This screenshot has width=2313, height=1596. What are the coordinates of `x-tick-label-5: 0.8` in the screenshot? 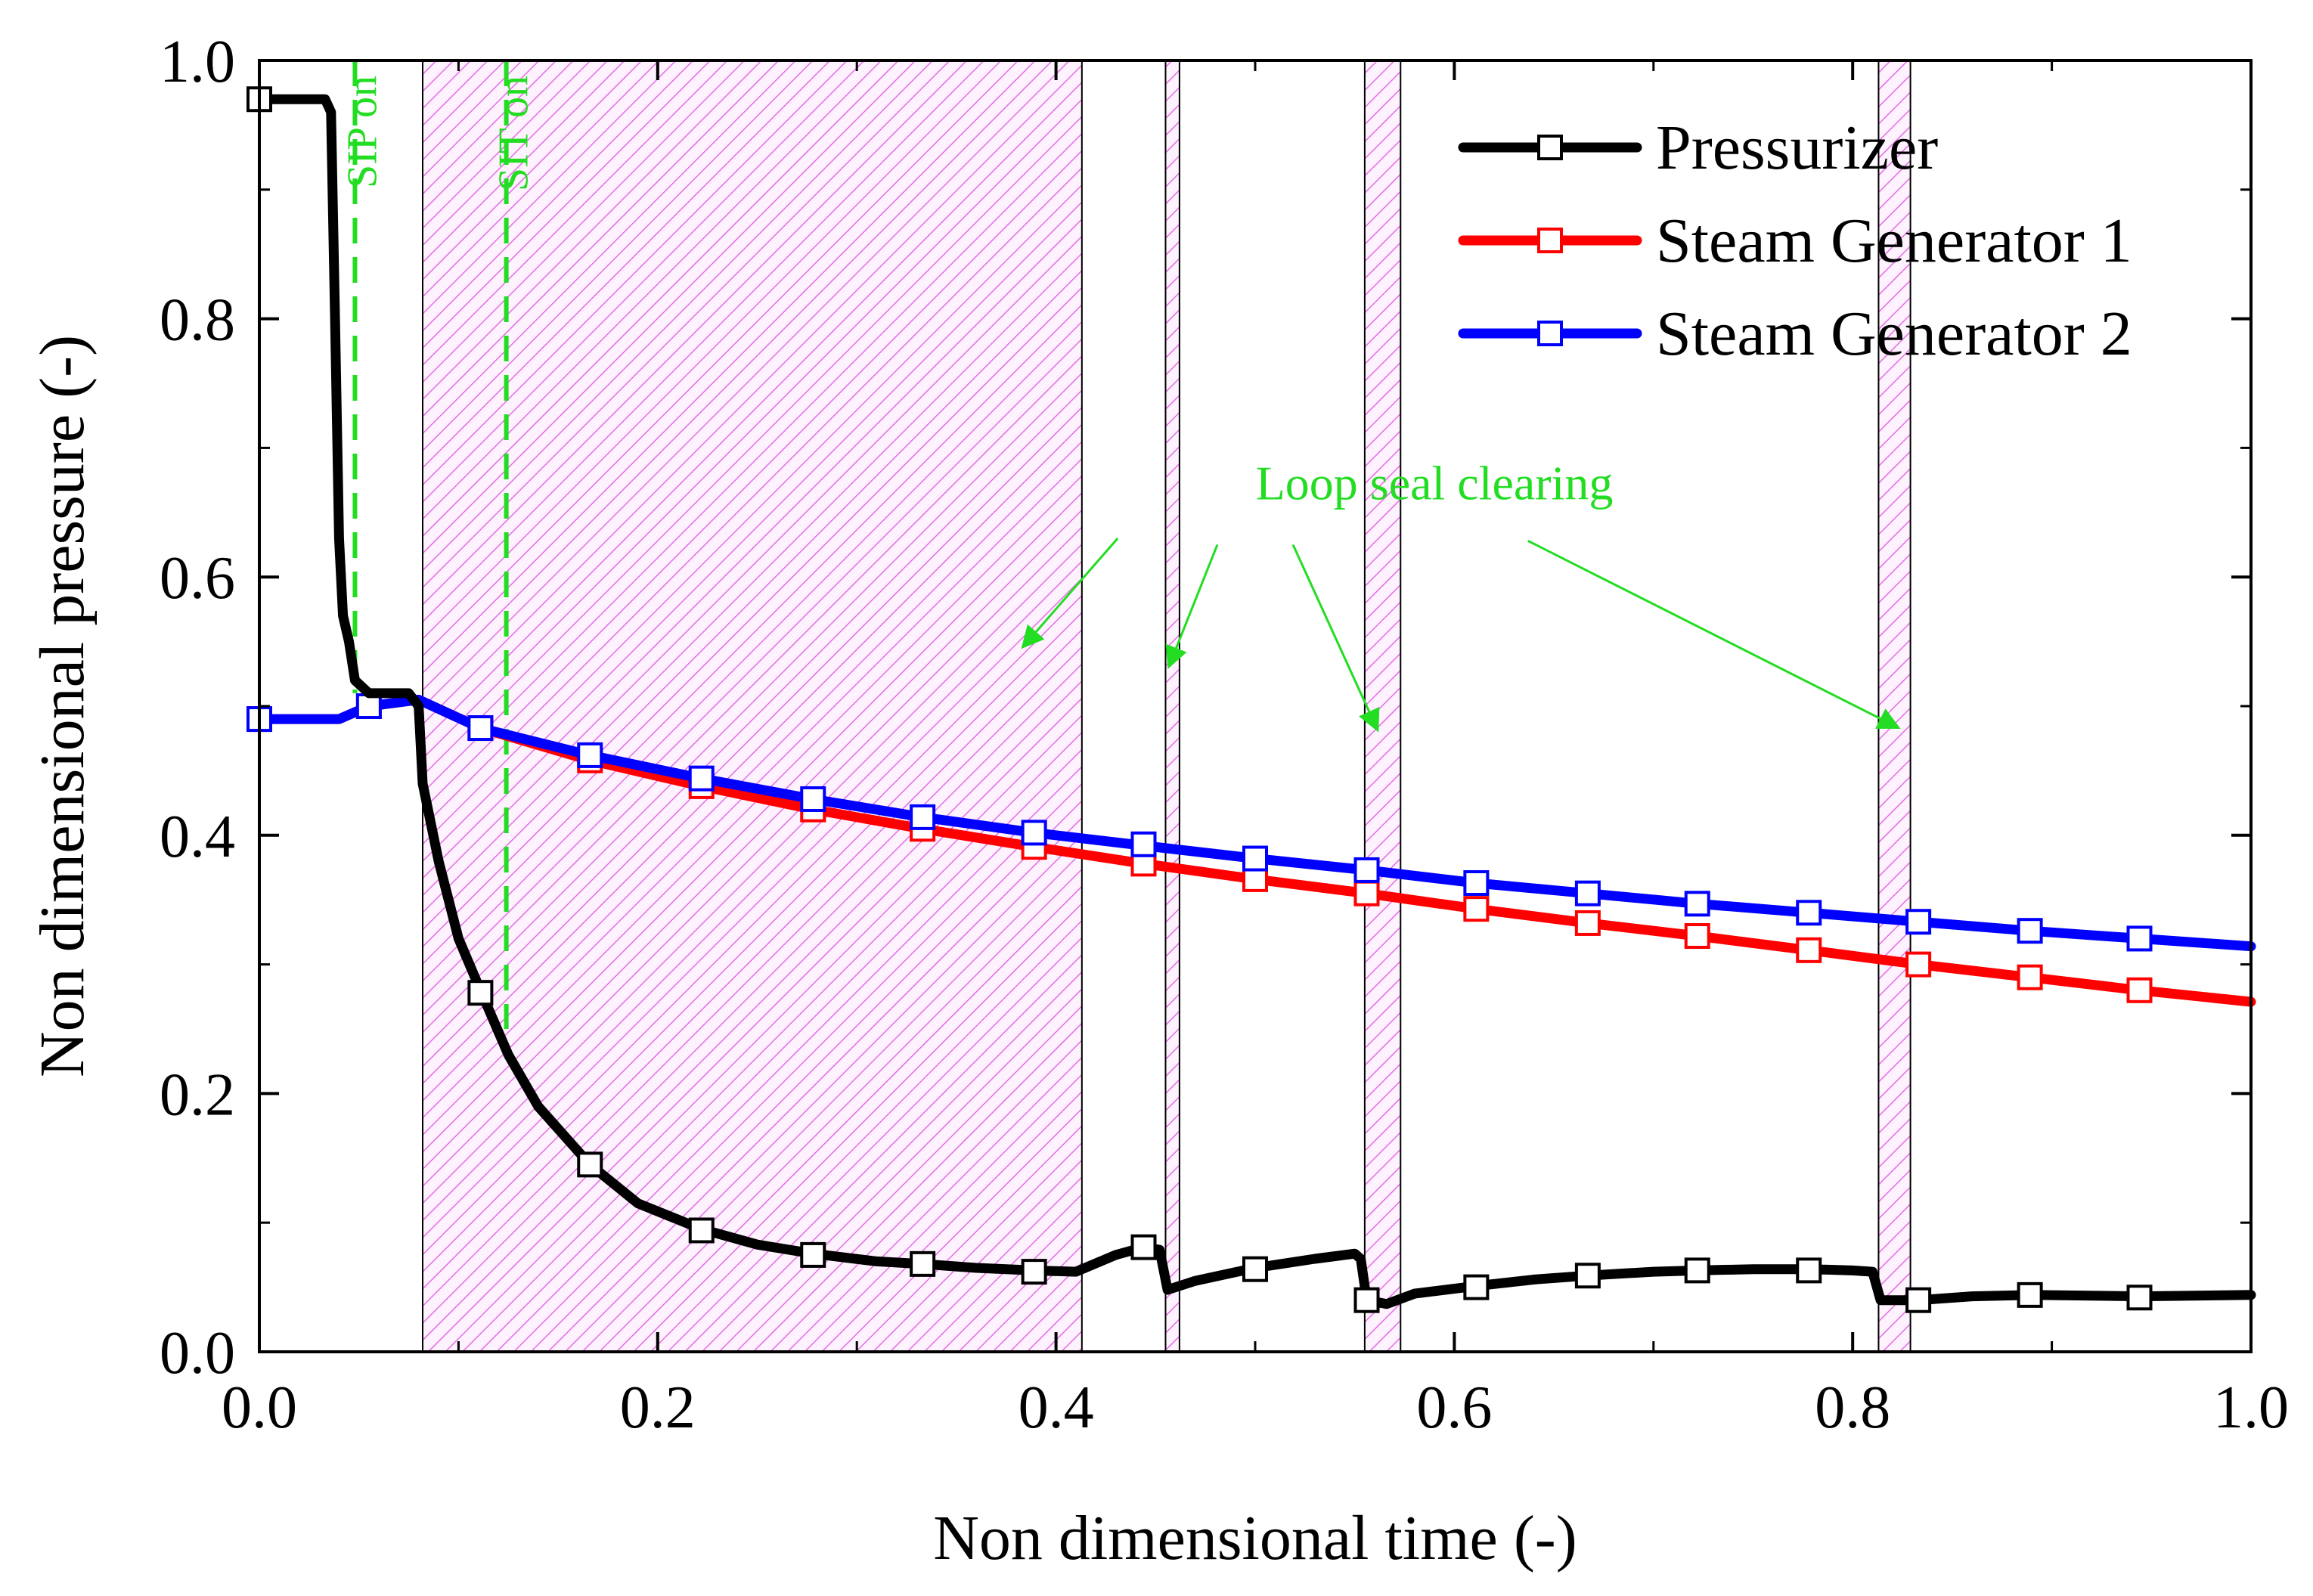 It's located at (1852, 1407).